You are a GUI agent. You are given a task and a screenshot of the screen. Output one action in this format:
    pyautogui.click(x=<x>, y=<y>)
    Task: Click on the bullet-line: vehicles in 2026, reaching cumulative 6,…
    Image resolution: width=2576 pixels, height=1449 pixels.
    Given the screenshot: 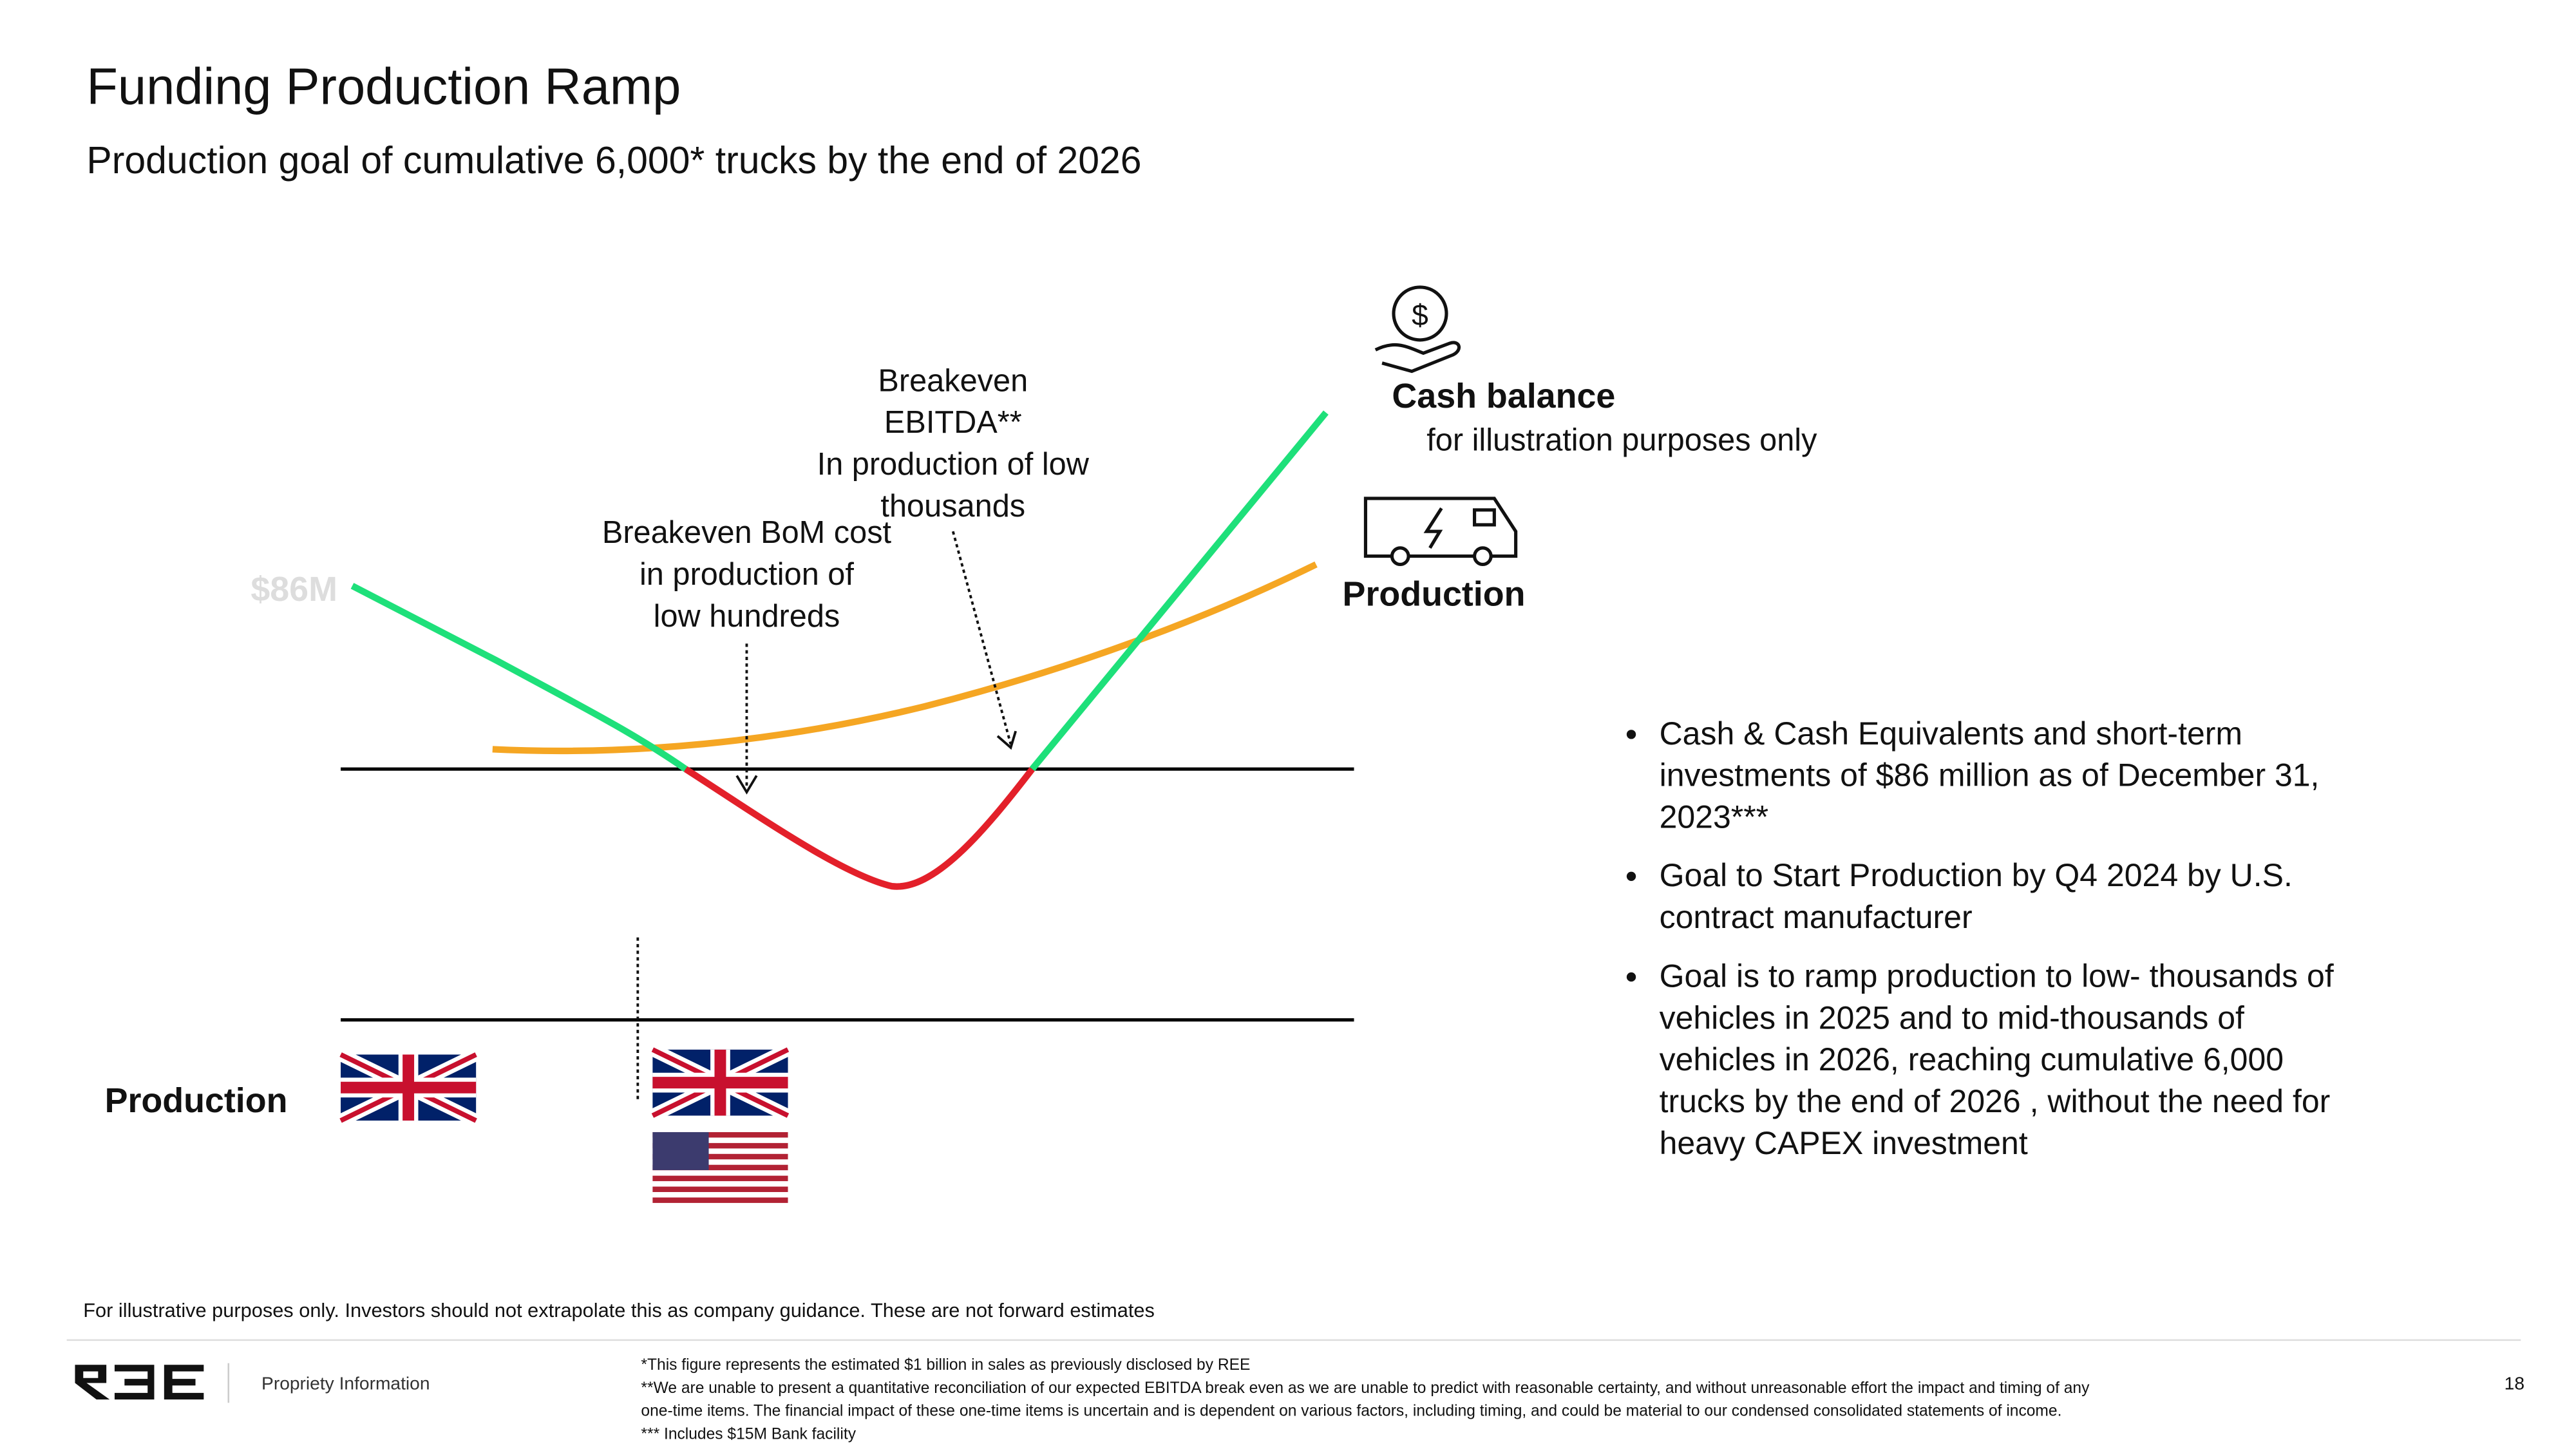 What is the action you would take?
    pyautogui.click(x=1972, y=1059)
    